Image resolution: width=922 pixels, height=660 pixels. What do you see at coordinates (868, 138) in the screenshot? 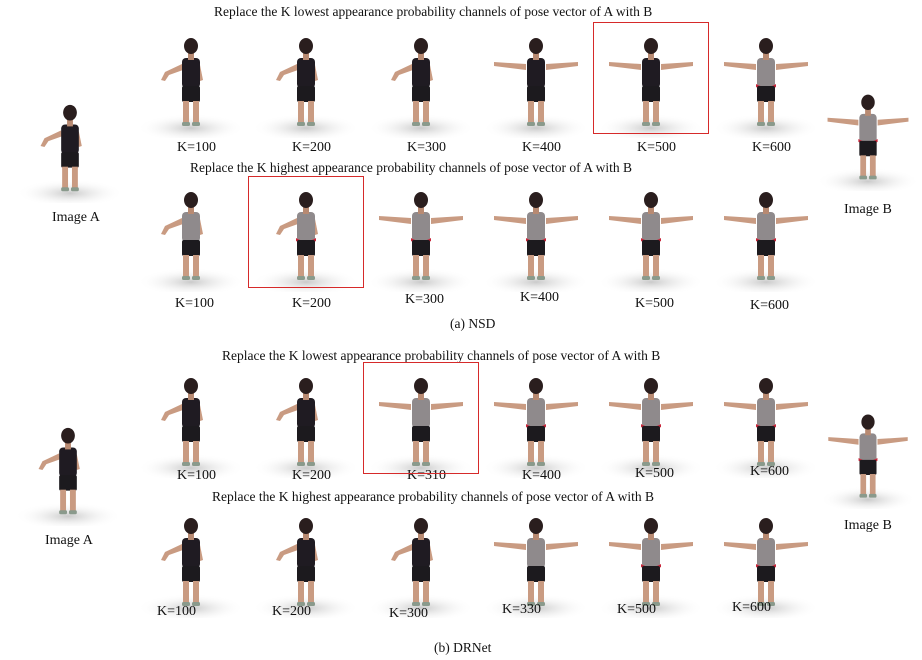
I see `nsd-image-b` at bounding box center [868, 138].